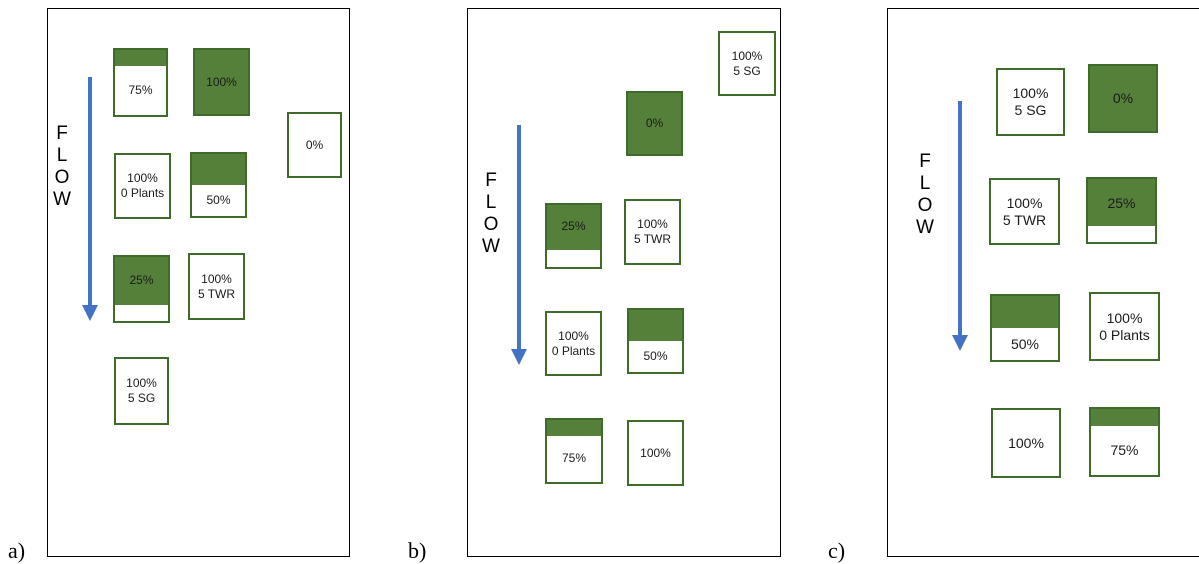 The image size is (1199, 564). I want to click on panel-b-box: 100% 0 Plants, so click(573, 343).